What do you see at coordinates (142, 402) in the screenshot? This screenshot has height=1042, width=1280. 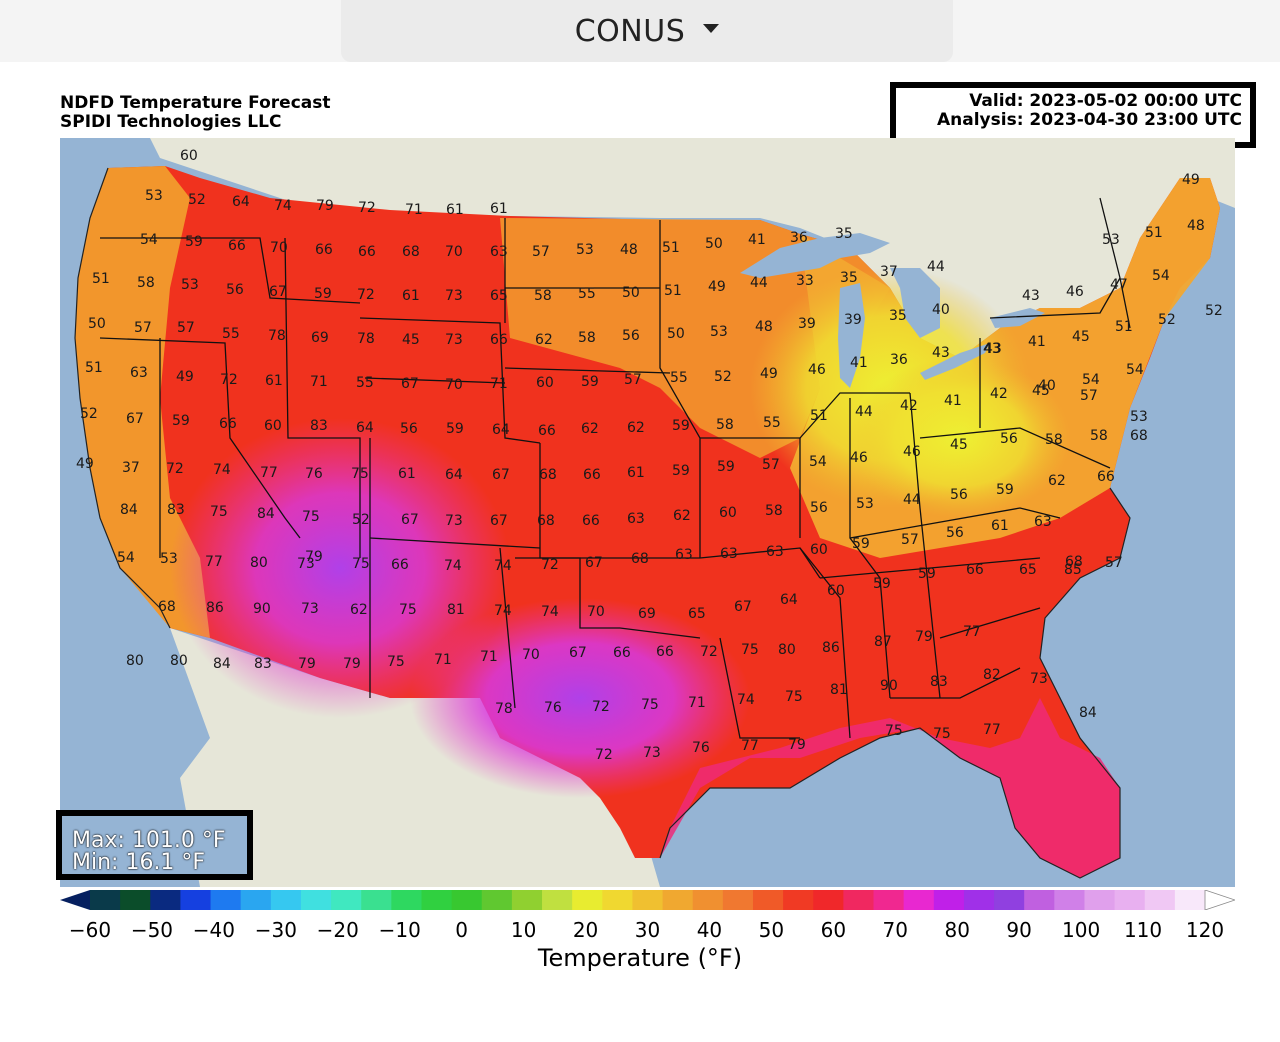 I see `west-coast-orange-zone` at bounding box center [142, 402].